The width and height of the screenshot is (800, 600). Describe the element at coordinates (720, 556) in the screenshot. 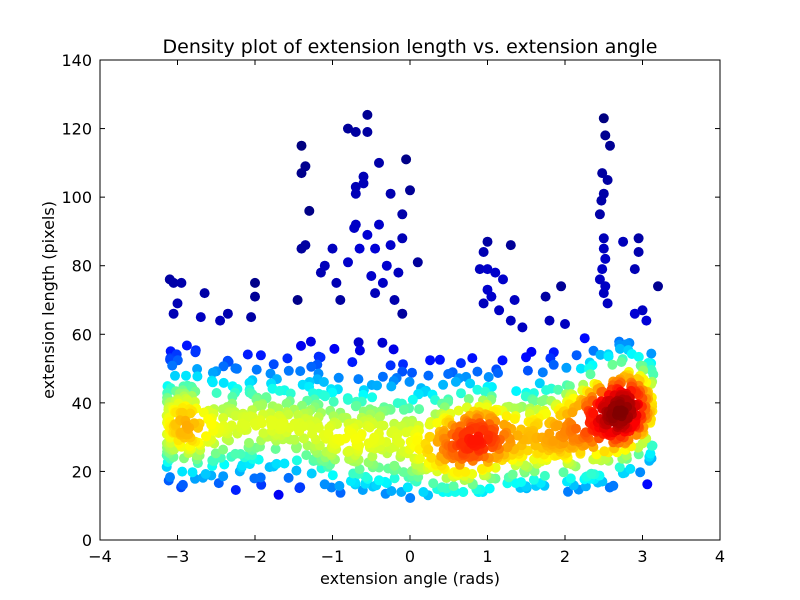

I see `x-tick-label: 4` at that location.